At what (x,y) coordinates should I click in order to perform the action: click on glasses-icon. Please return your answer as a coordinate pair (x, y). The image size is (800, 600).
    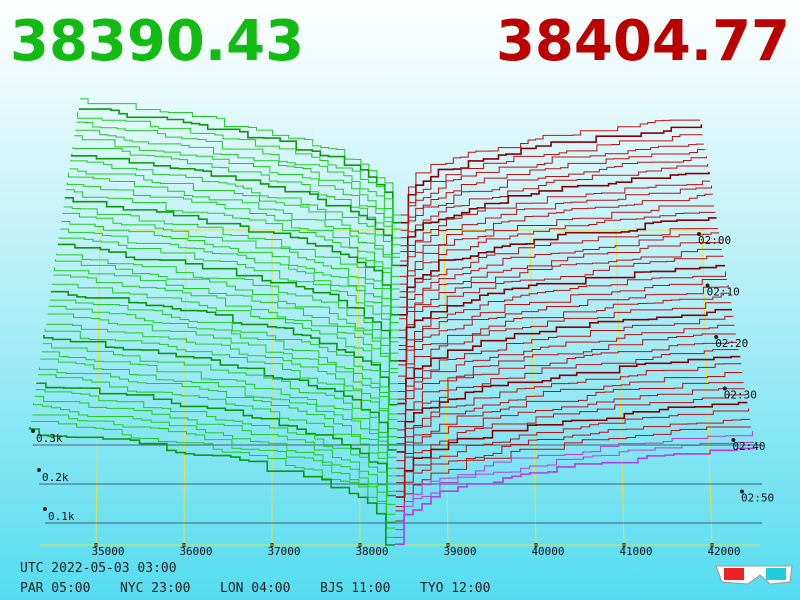
    Looking at the image, I should click on (754, 575).